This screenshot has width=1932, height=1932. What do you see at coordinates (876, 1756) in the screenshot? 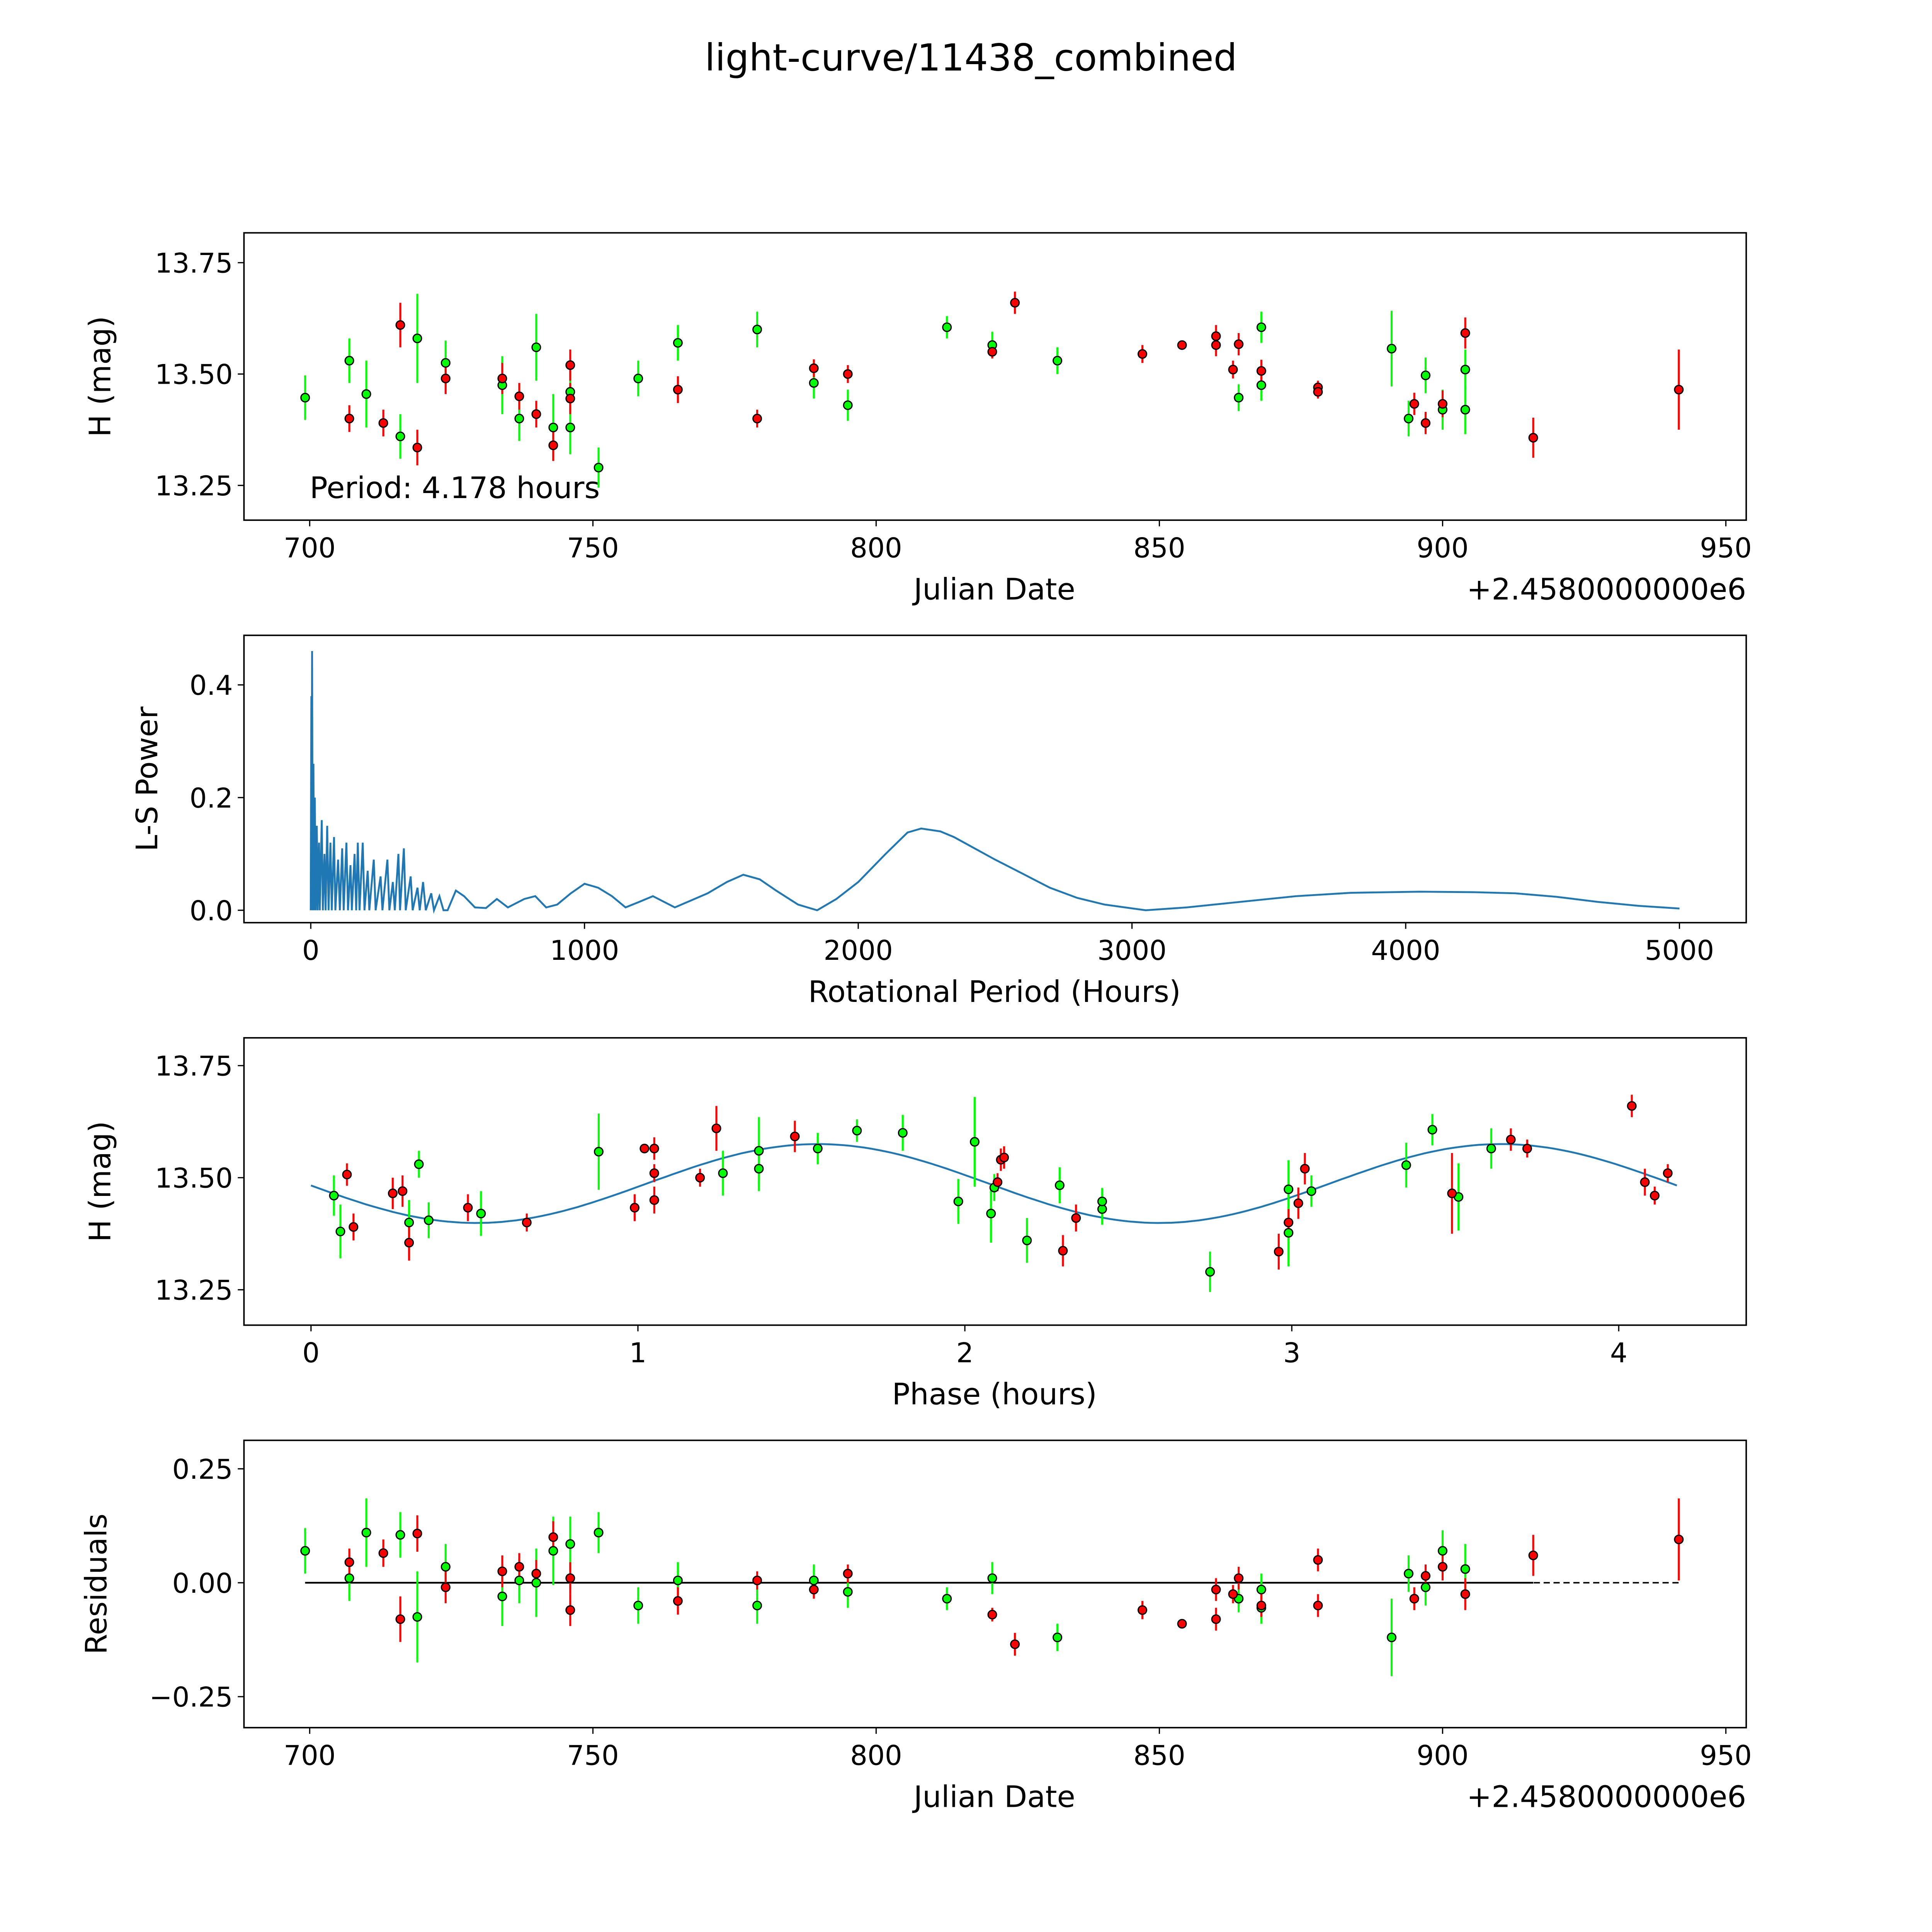
I see `x-tick-label: 800` at bounding box center [876, 1756].